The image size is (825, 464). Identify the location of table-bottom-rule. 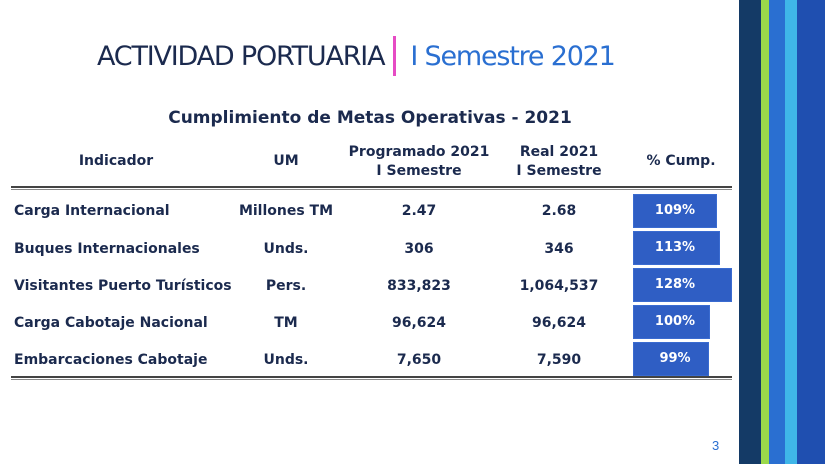
(371, 377).